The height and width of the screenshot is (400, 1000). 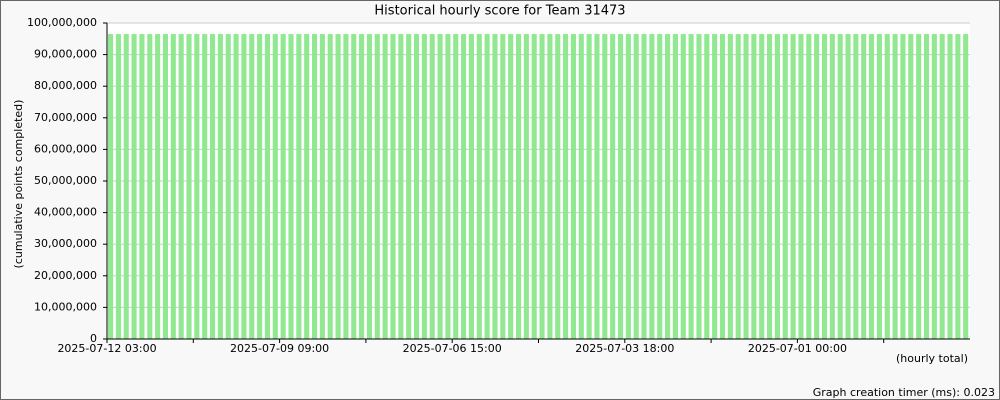 What do you see at coordinates (932, 358) in the screenshot?
I see `x-axis-note: (hourly total)` at bounding box center [932, 358].